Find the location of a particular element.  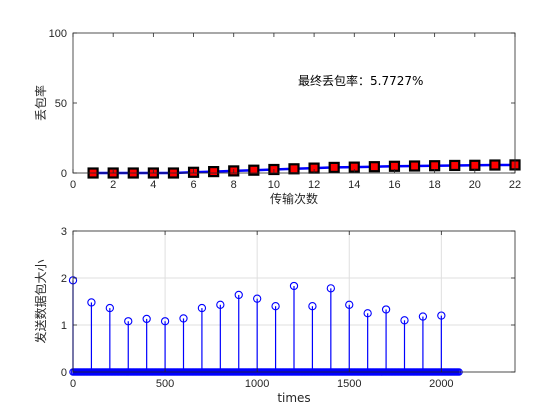

final-loss-annotation: 最终丢包率：5.7727% is located at coordinates (360, 80).